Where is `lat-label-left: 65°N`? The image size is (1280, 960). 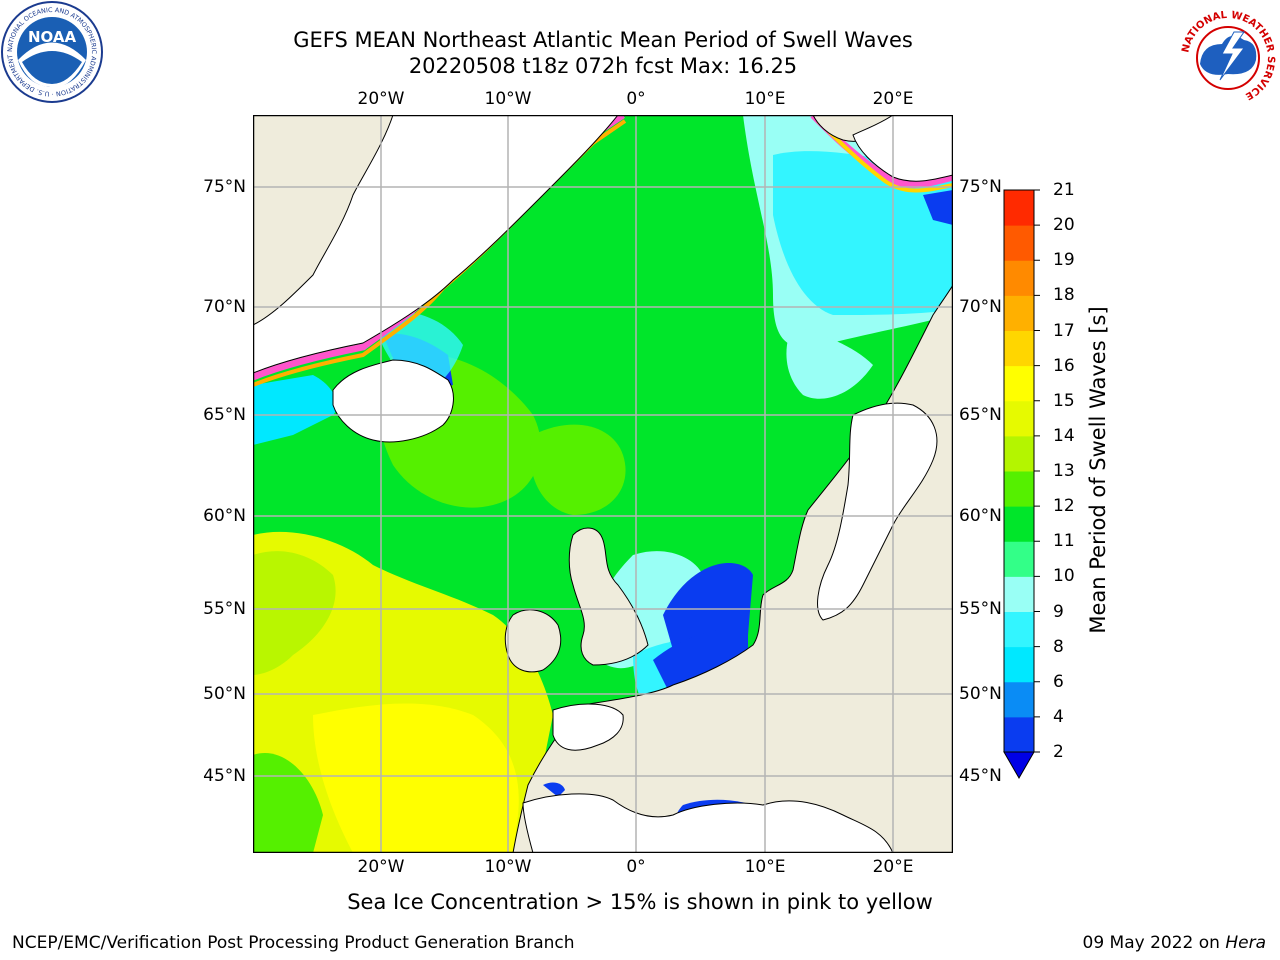 lat-label-left: 65°N is located at coordinates (224, 415).